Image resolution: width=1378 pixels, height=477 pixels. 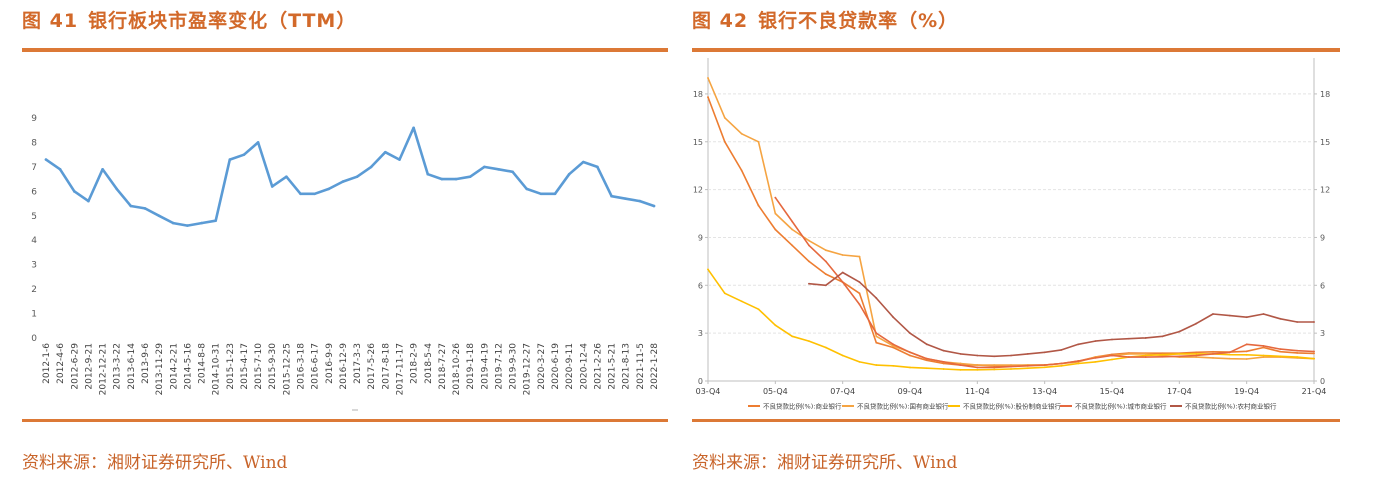 I want to click on npl-x-tick-label: 05-Q4, so click(x=775, y=391).